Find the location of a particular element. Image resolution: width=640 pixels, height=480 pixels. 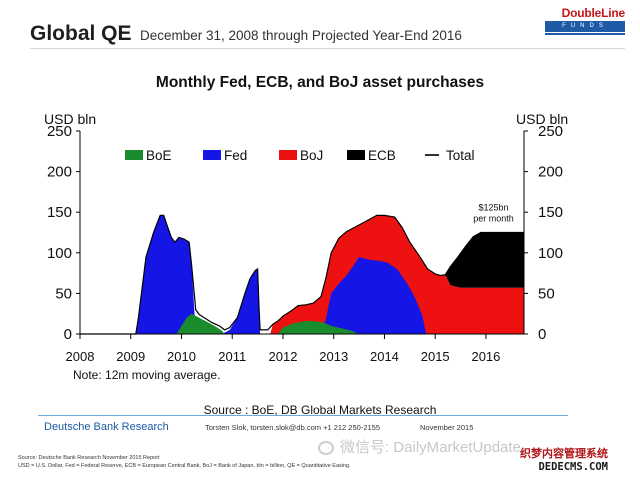

y-tick-label-left: 200 is located at coordinates (59, 172).